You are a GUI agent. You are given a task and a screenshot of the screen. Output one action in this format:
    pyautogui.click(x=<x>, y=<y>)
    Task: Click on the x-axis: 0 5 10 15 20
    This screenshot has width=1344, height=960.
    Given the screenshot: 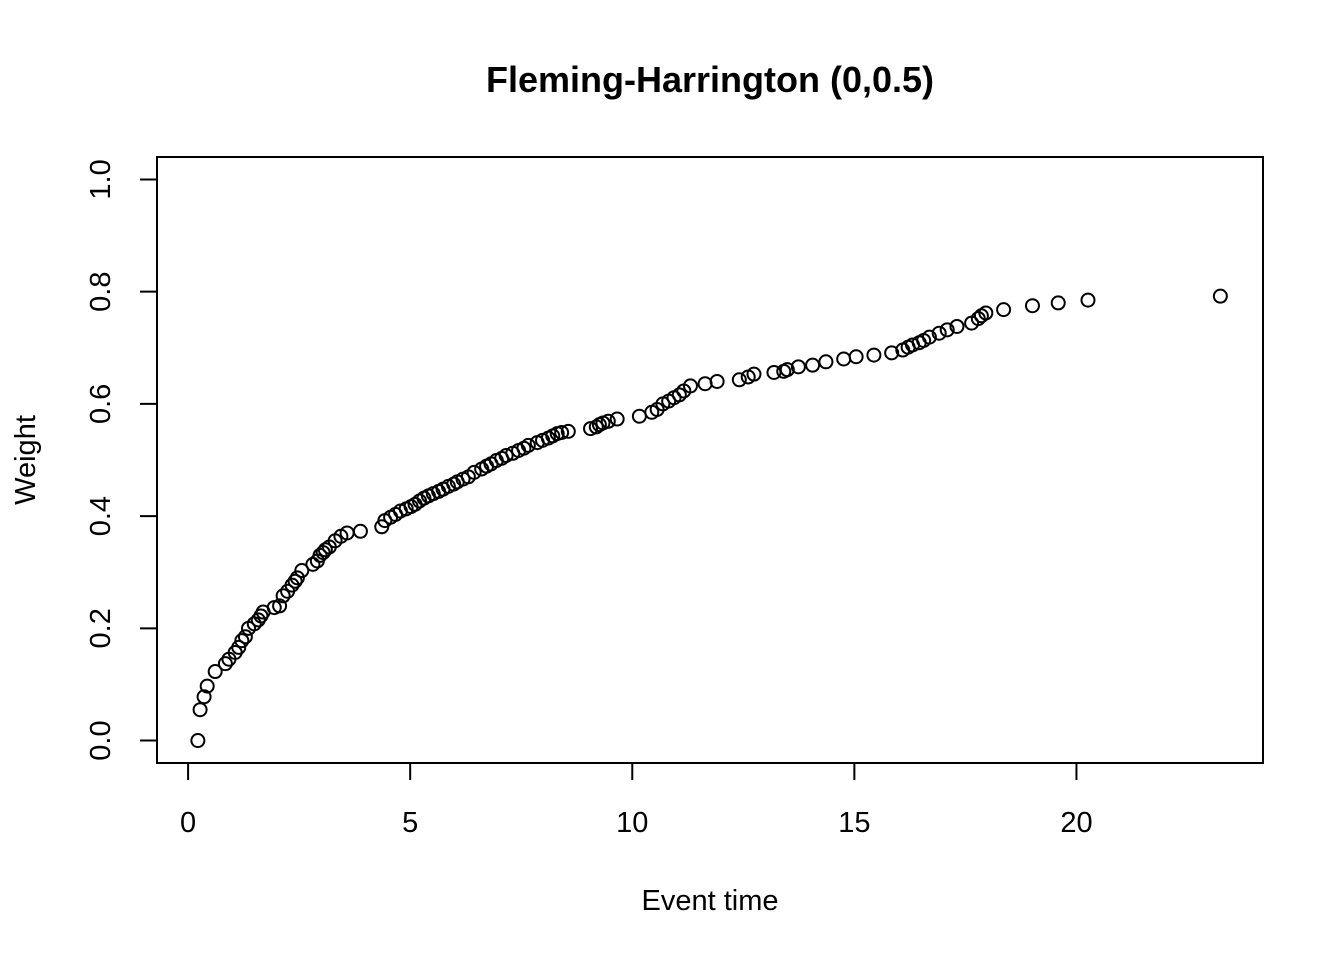 What is the action you would take?
    pyautogui.click(x=636, y=800)
    